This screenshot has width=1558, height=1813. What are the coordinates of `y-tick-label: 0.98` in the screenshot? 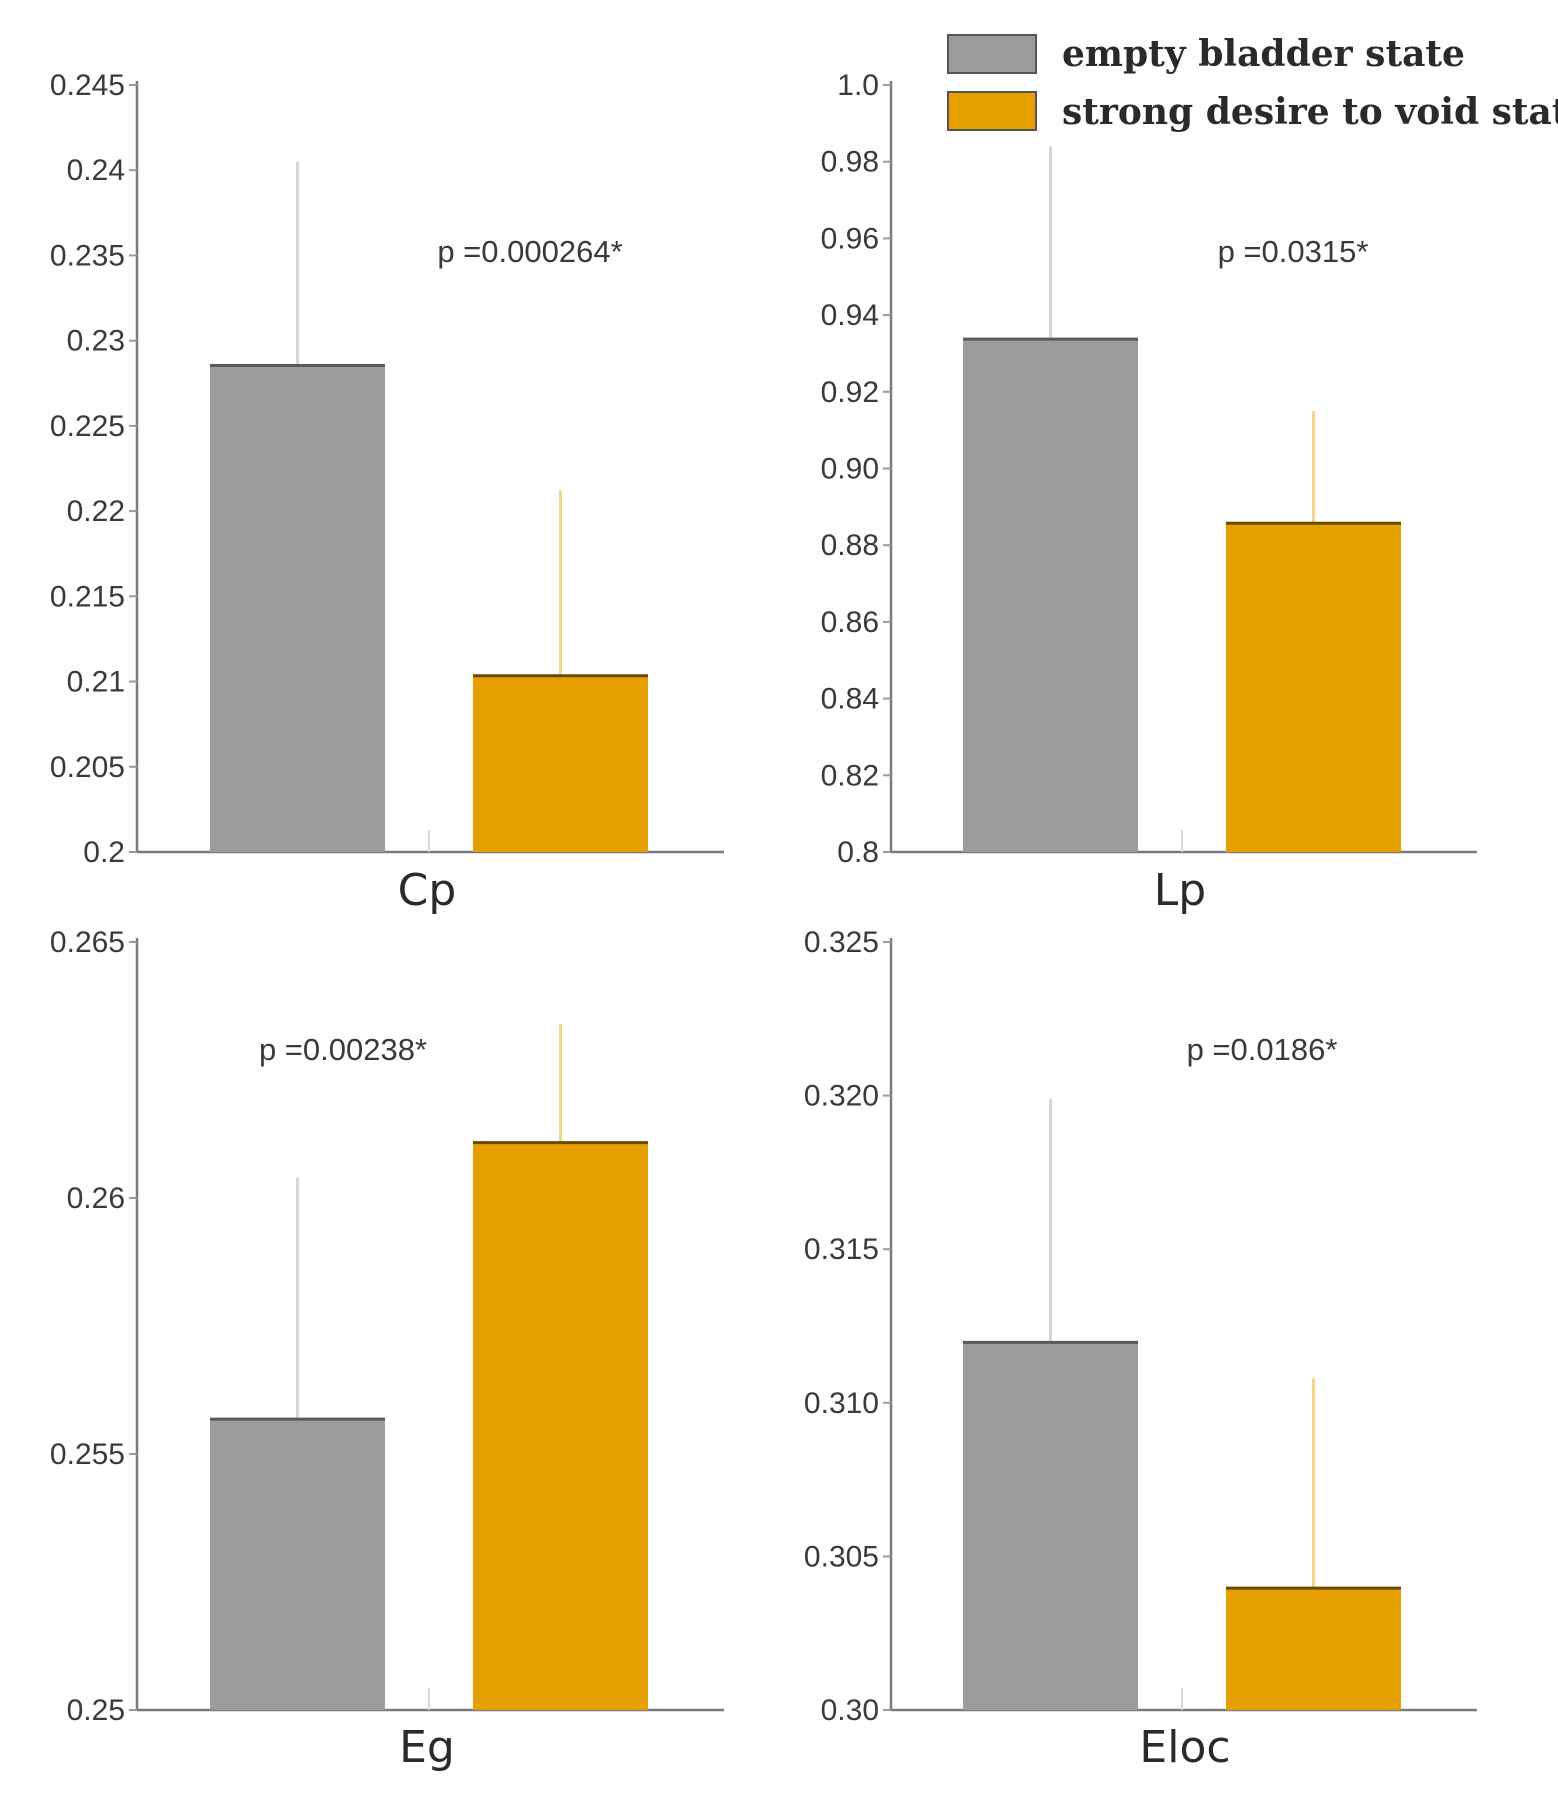 It's located at (850, 162).